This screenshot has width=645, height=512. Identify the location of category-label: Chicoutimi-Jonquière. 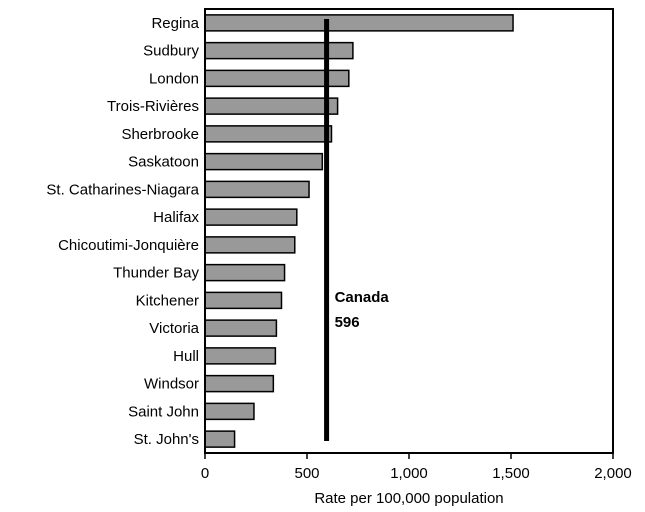
(128, 245).